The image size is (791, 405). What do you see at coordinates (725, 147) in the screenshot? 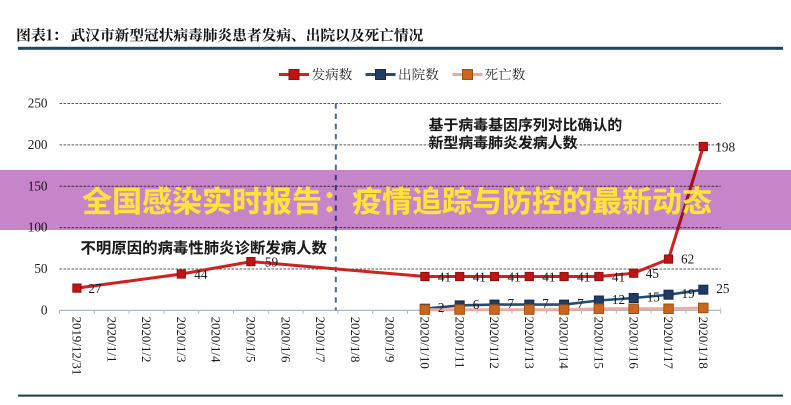
I see `svg-text: 198` at bounding box center [725, 147].